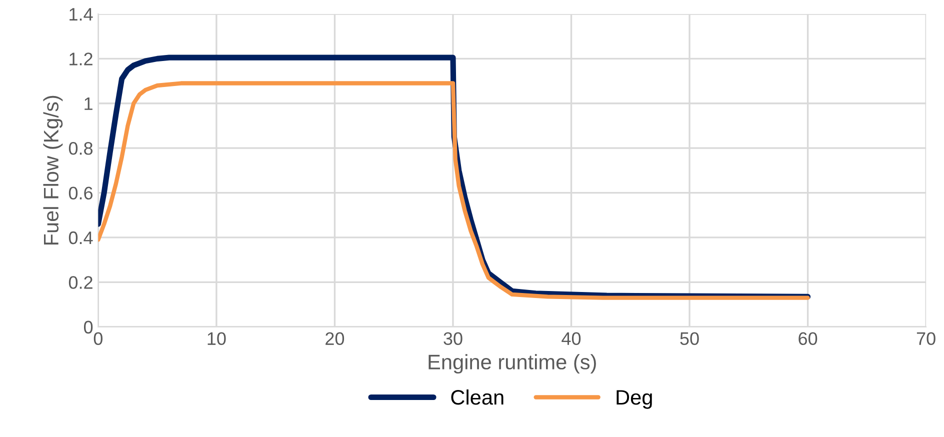 Image resolution: width=944 pixels, height=437 pixels. I want to click on y-tick-label: 0.2, so click(80, 282).